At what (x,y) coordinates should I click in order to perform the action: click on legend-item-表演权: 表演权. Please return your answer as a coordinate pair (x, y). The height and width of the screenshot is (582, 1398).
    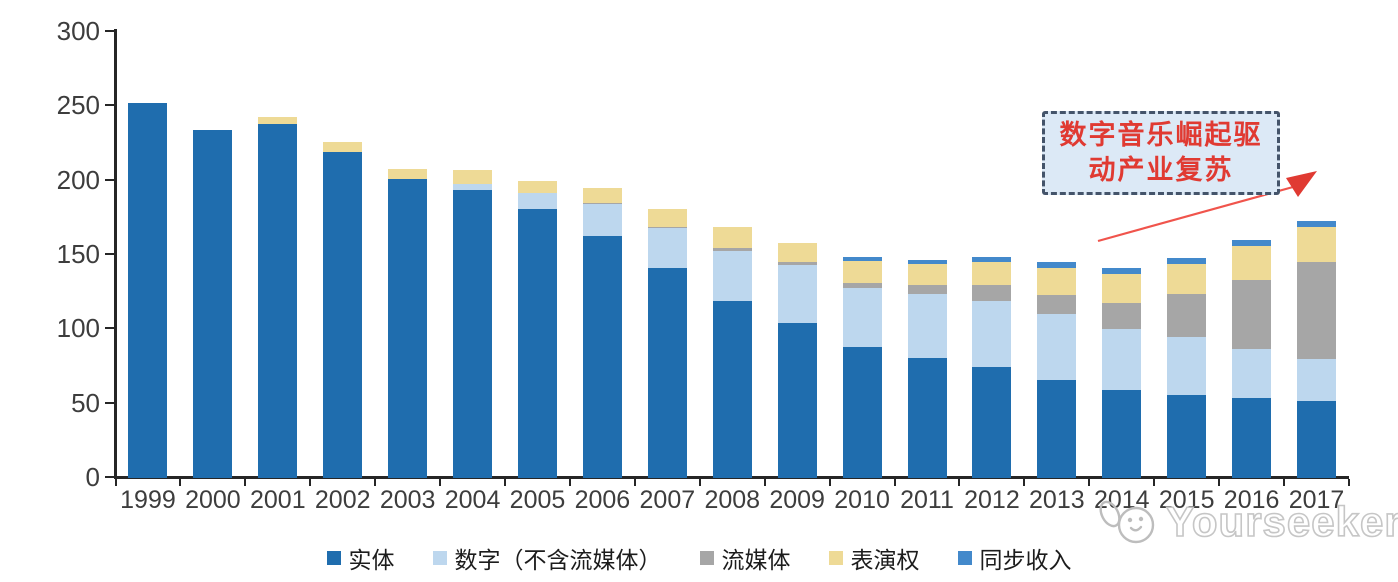
    Looking at the image, I should click on (874, 558).